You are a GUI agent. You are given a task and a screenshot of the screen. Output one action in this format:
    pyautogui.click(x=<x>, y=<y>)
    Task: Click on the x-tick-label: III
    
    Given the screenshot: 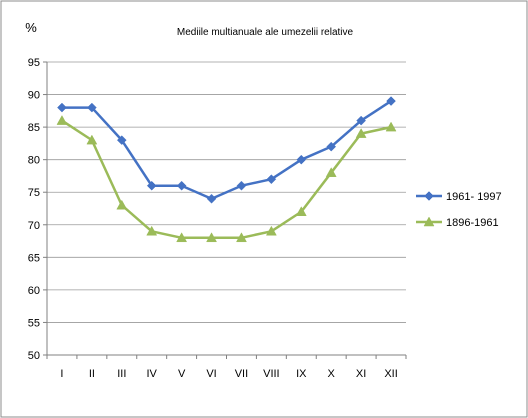 What is the action you would take?
    pyautogui.click(x=121, y=374)
    